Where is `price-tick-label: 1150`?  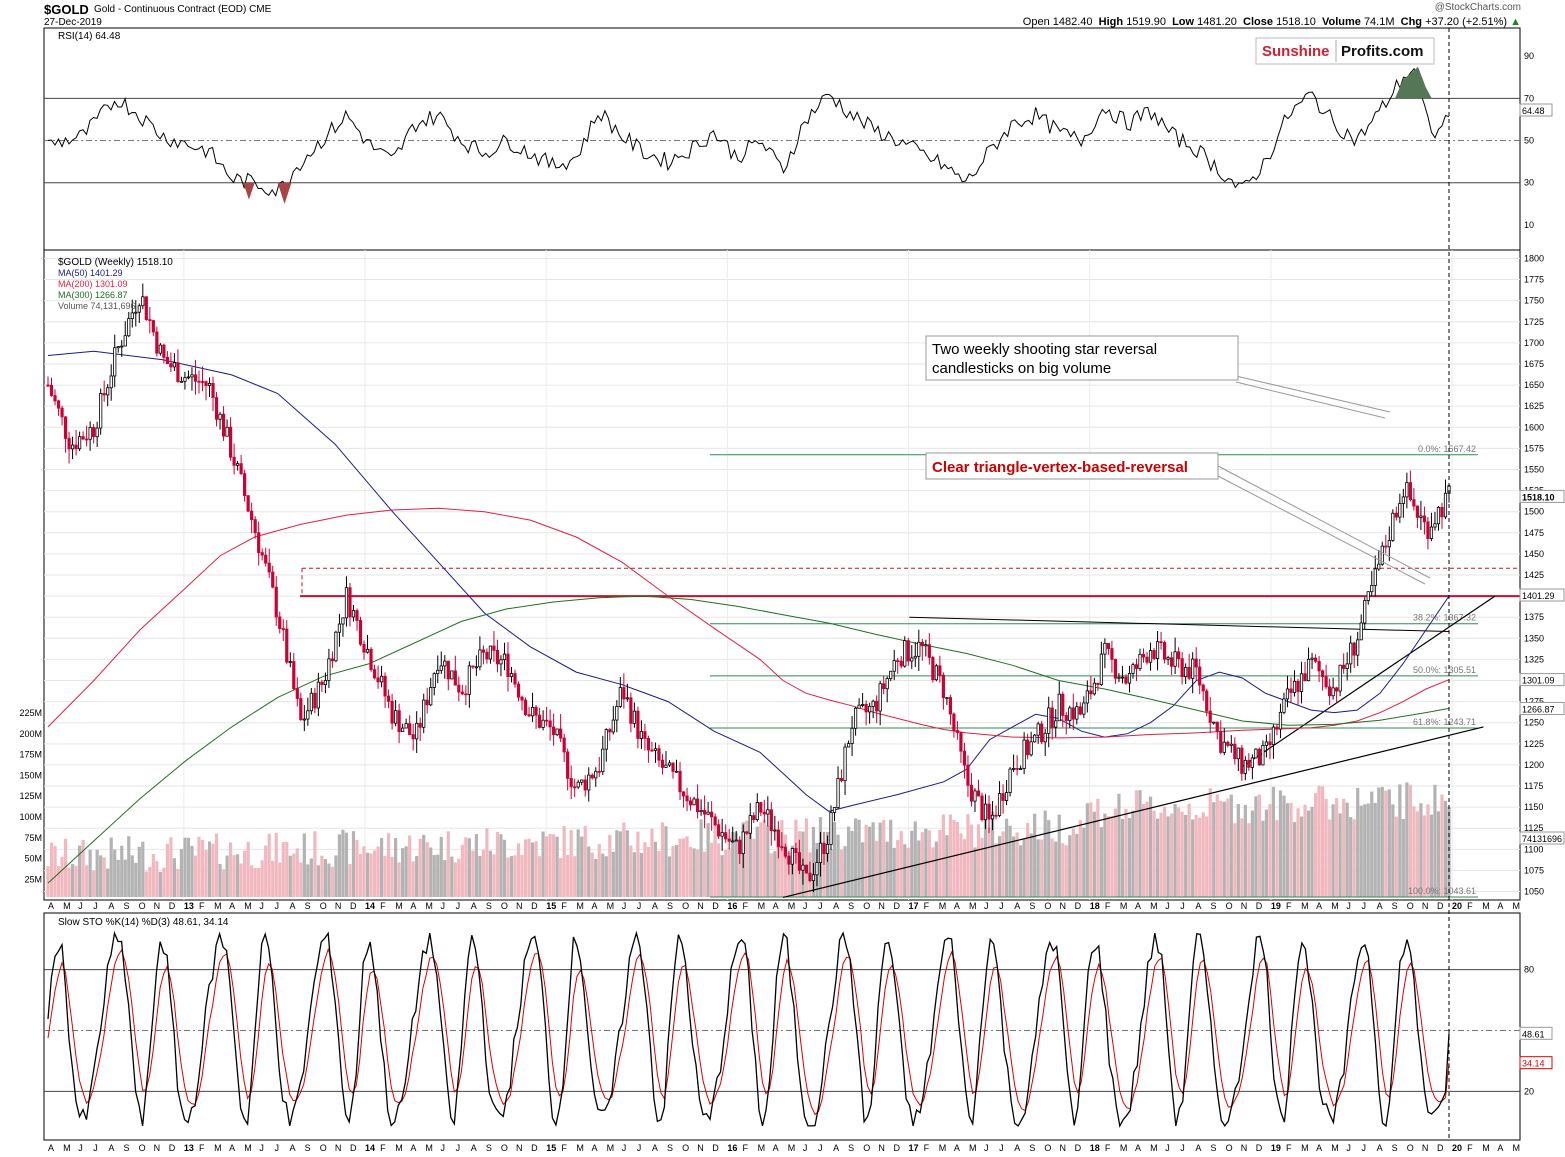
price-tick-label: 1150 is located at coordinates (1533, 807).